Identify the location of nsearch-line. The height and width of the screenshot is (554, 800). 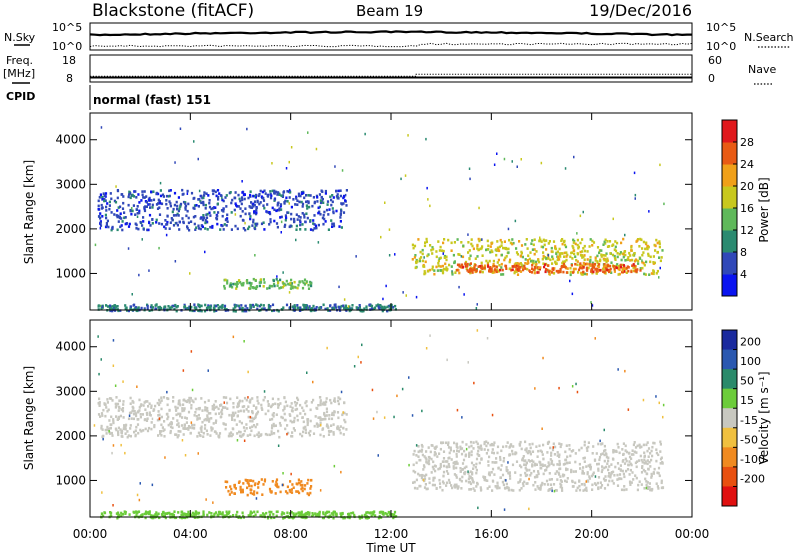
(391, 45).